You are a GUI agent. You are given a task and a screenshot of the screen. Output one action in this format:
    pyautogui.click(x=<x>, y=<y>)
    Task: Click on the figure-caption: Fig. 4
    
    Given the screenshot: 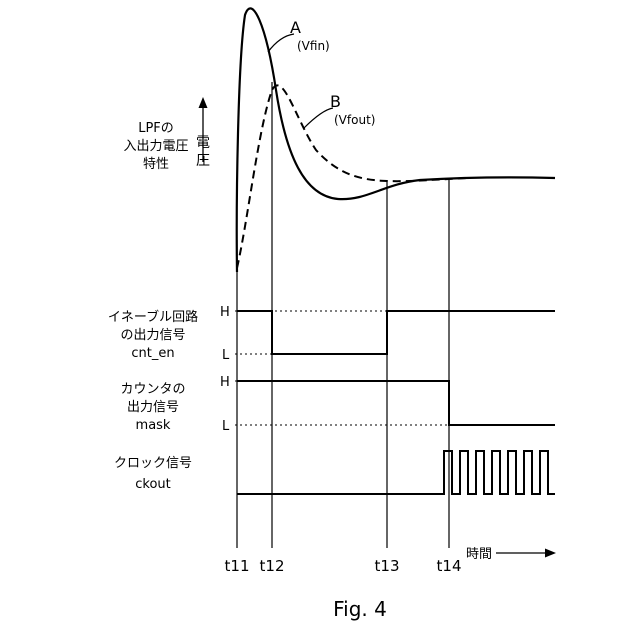 What is the action you would take?
    pyautogui.click(x=360, y=609)
    